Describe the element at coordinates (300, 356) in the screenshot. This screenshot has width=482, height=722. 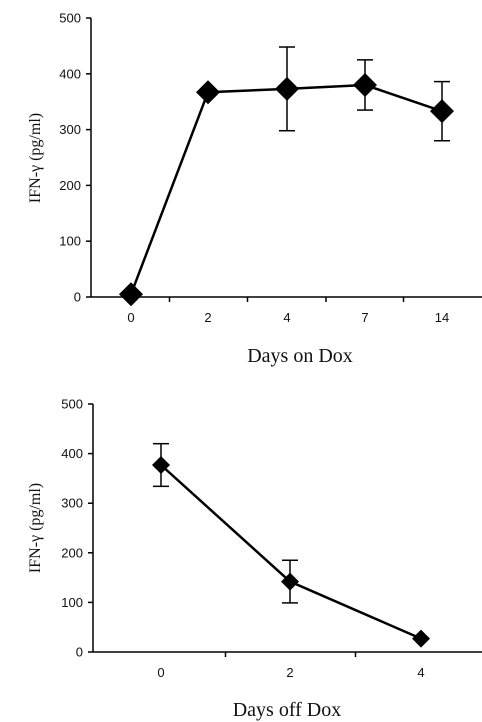
I see `x-axis-label: Days on Dox` at that location.